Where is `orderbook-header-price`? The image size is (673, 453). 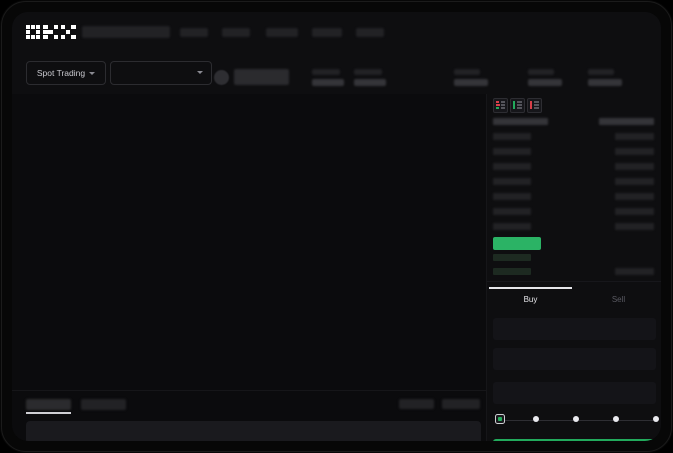 orderbook-header-price is located at coordinates (520, 121).